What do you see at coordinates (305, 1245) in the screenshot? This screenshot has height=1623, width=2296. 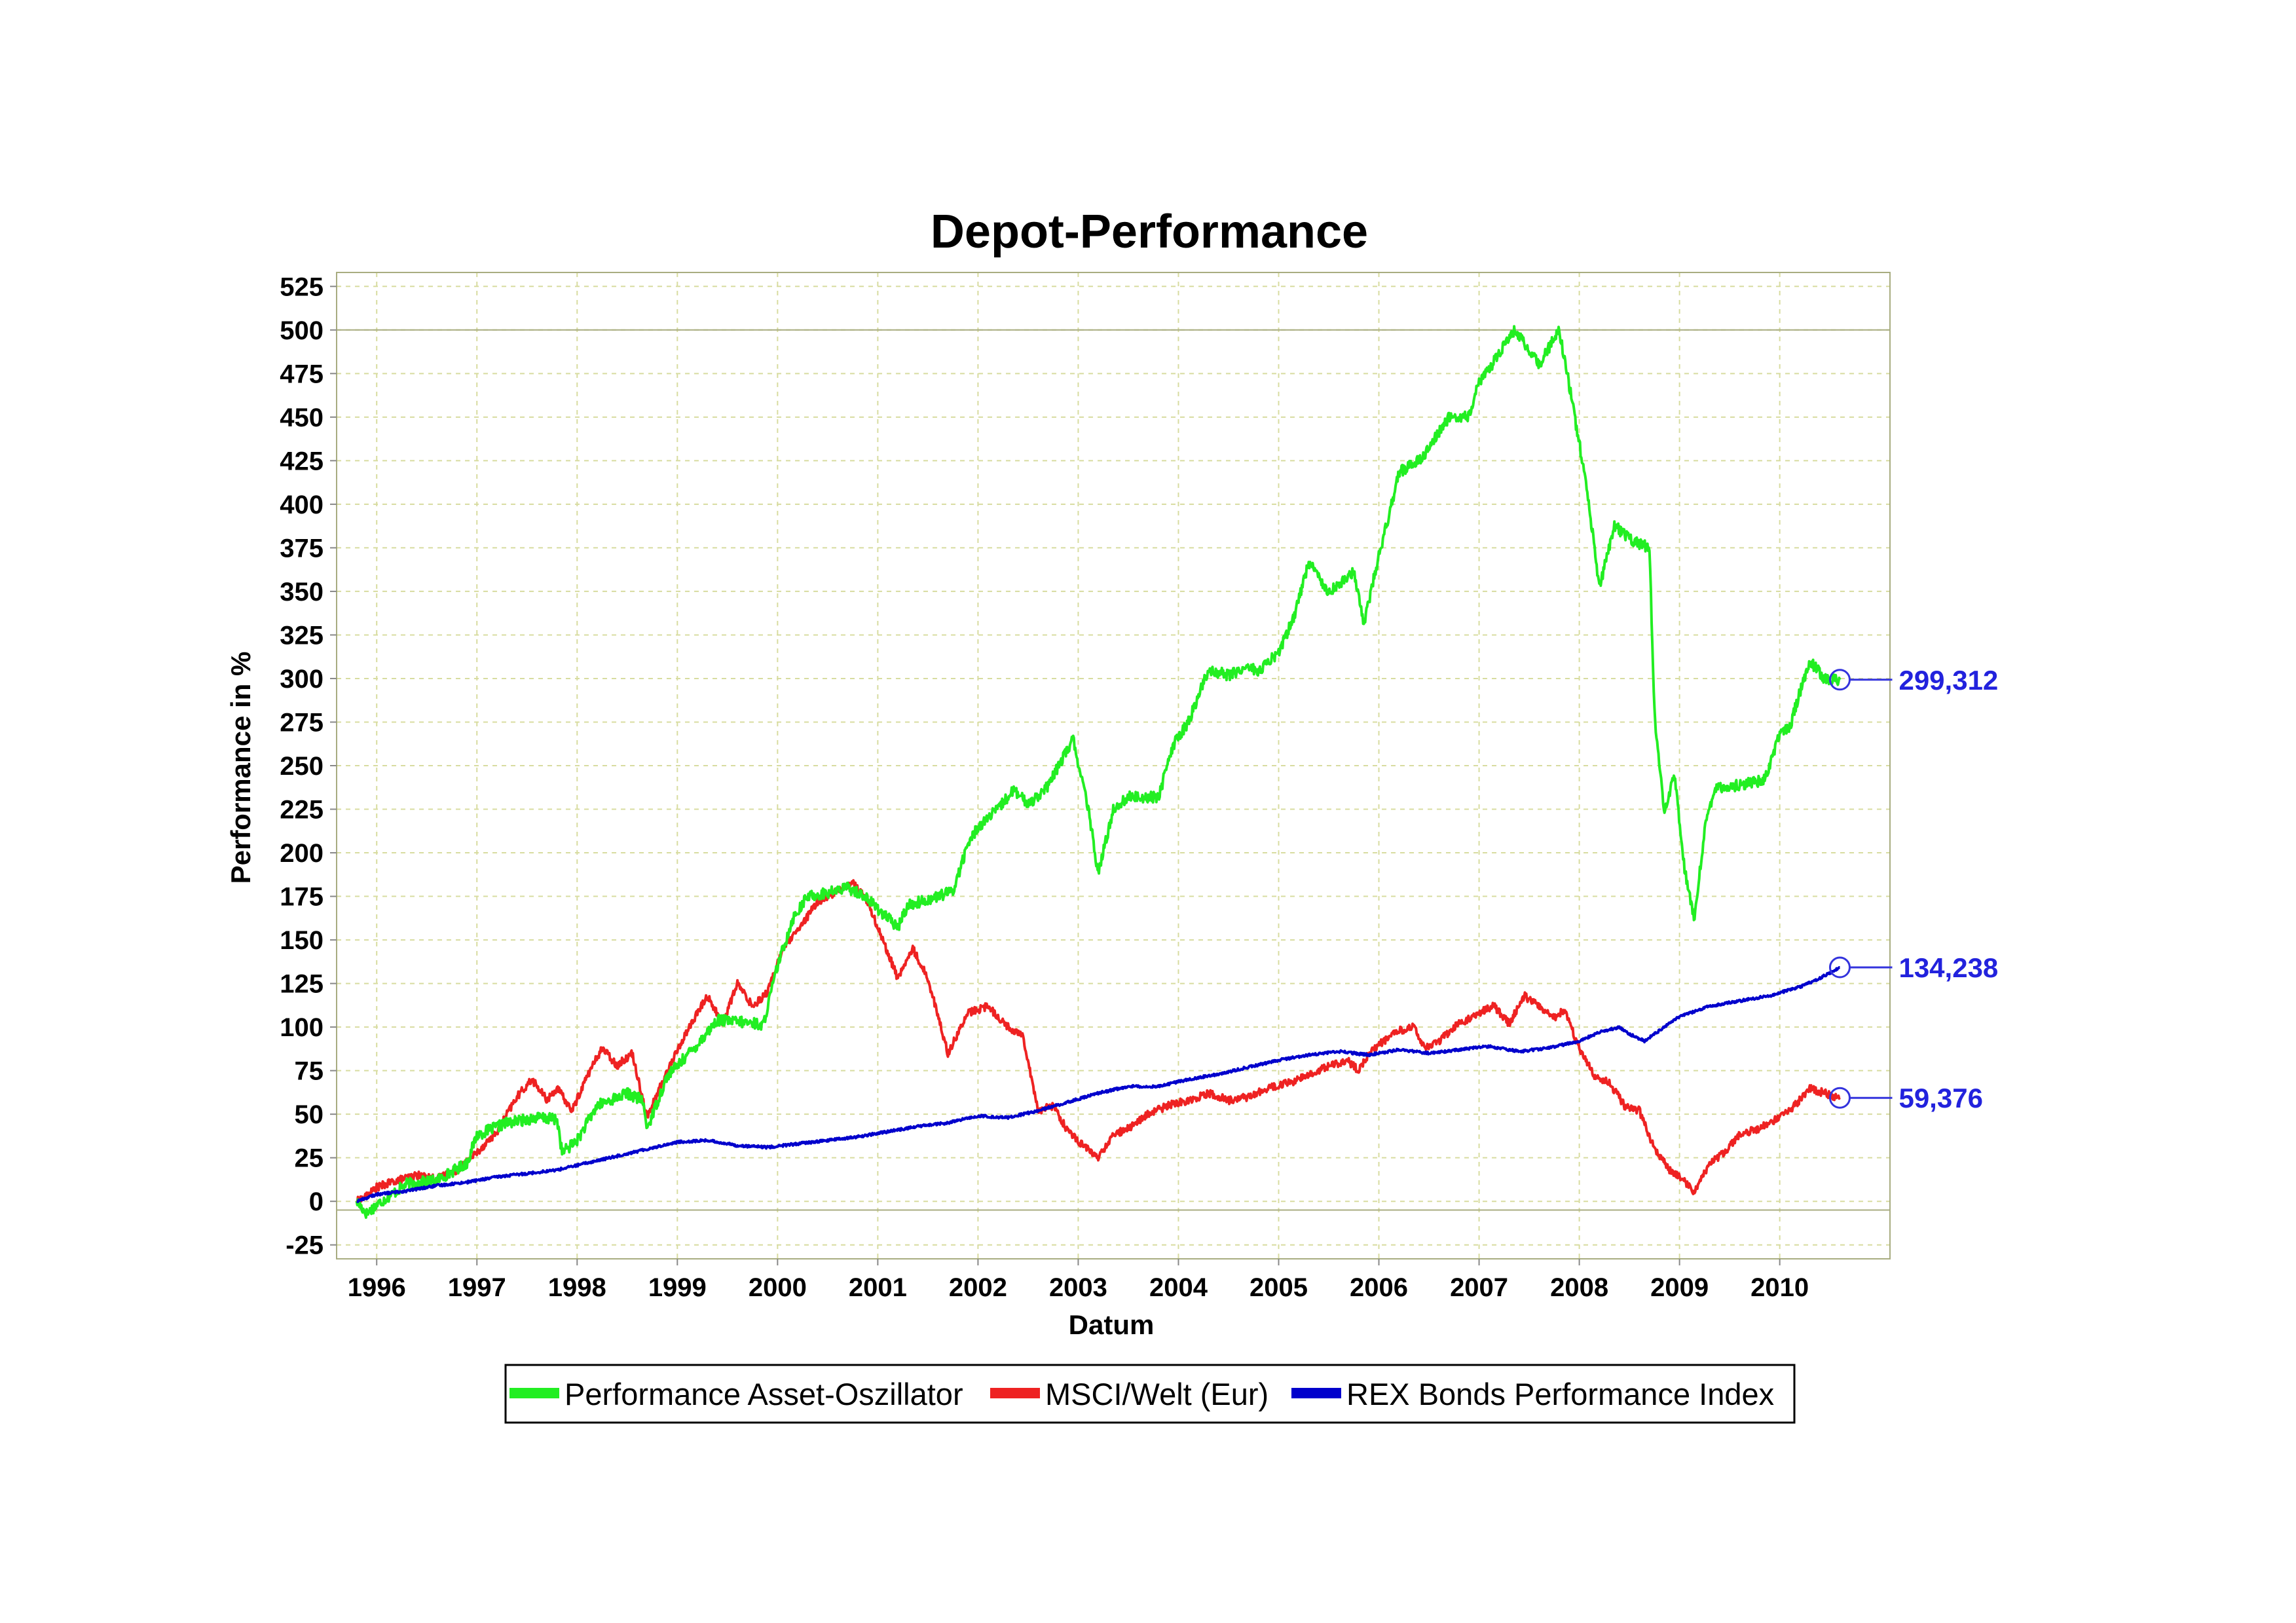 I see `y-tick-label: -25` at bounding box center [305, 1245].